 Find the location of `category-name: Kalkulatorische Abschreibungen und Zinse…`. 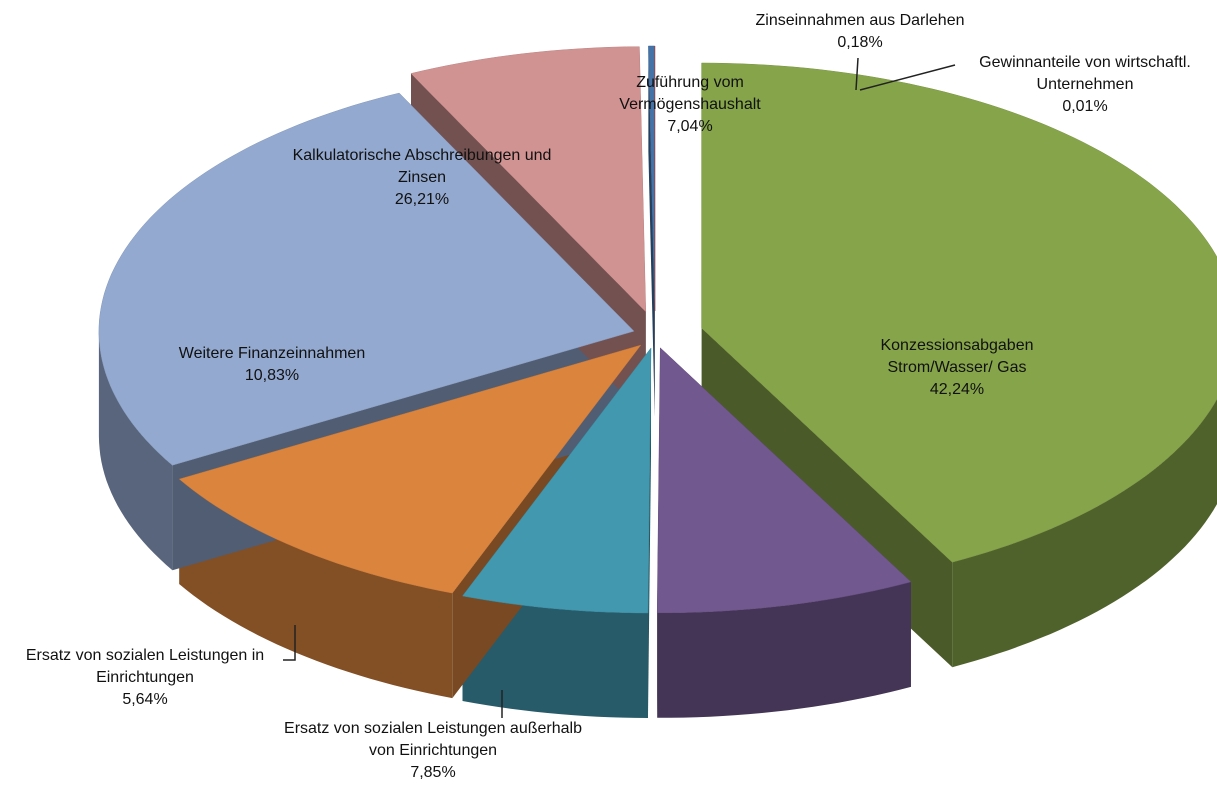

category-name: Kalkulatorische Abschreibungen und Zinse… is located at coordinates (422, 166).